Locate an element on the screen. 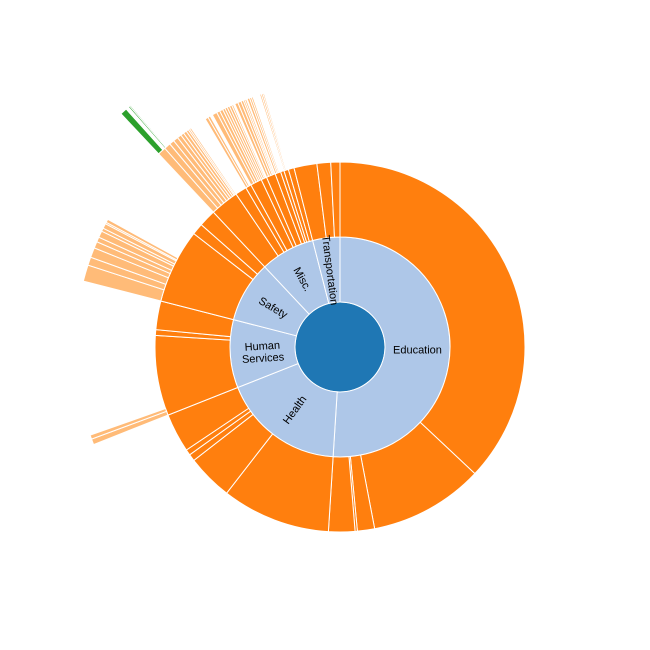  category-label-education: Education is located at coordinates (417, 350).